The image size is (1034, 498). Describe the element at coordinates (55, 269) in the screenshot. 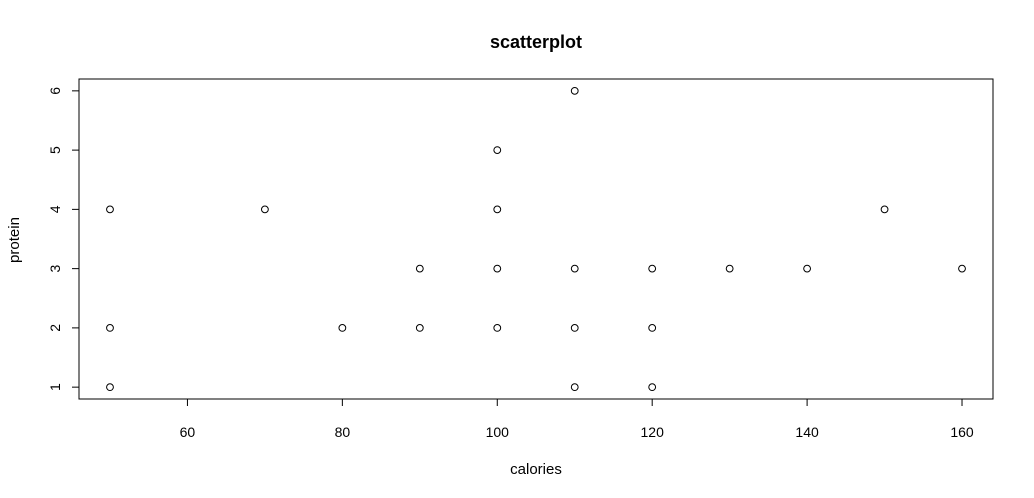

I see `y-tick-label: 3` at that location.